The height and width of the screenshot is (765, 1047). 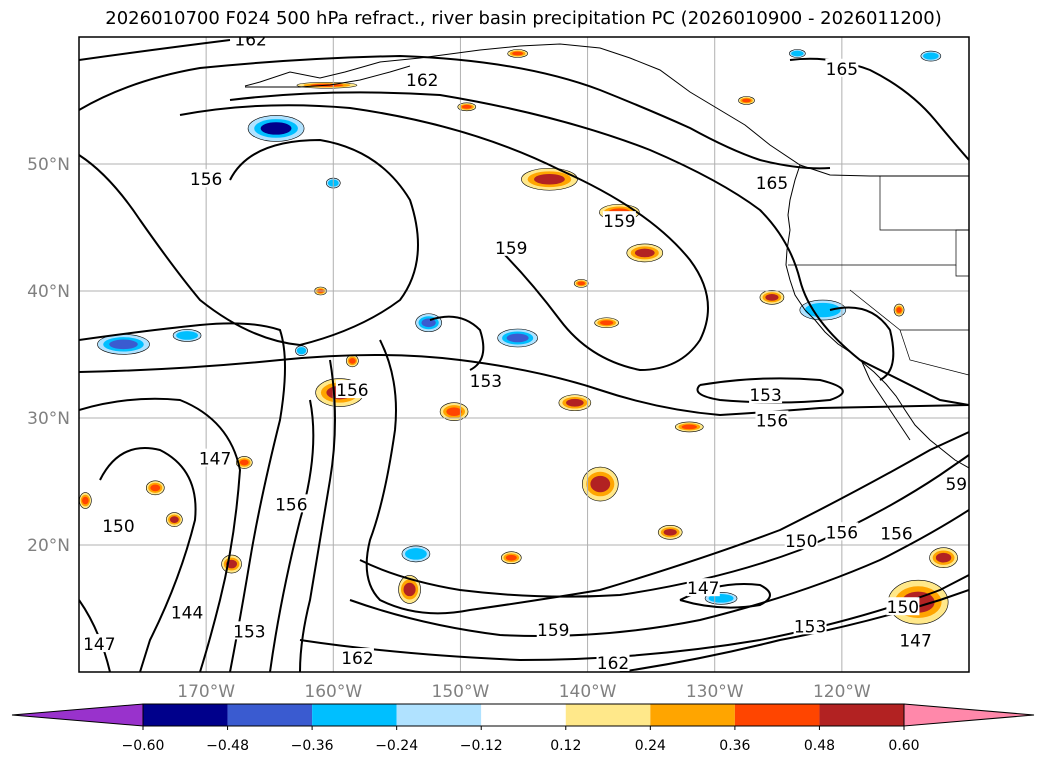 What do you see at coordinates (565, 746) in the screenshot?
I see `colorbar-tick-label: 0.12` at bounding box center [565, 746].